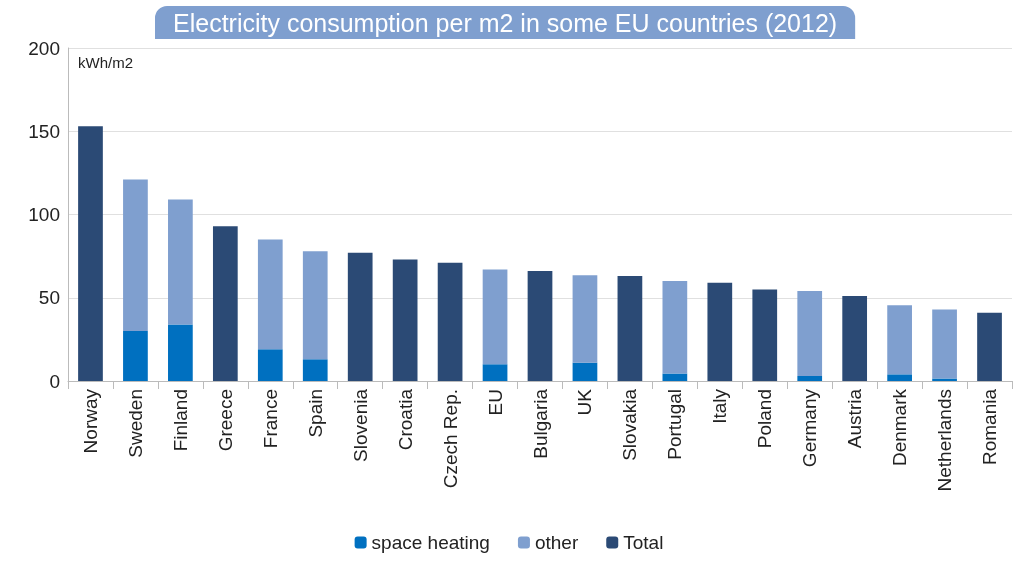 The height and width of the screenshot is (561, 1018). What do you see at coordinates (900, 427) in the screenshot?
I see `x-tick-label: Denmark` at bounding box center [900, 427].